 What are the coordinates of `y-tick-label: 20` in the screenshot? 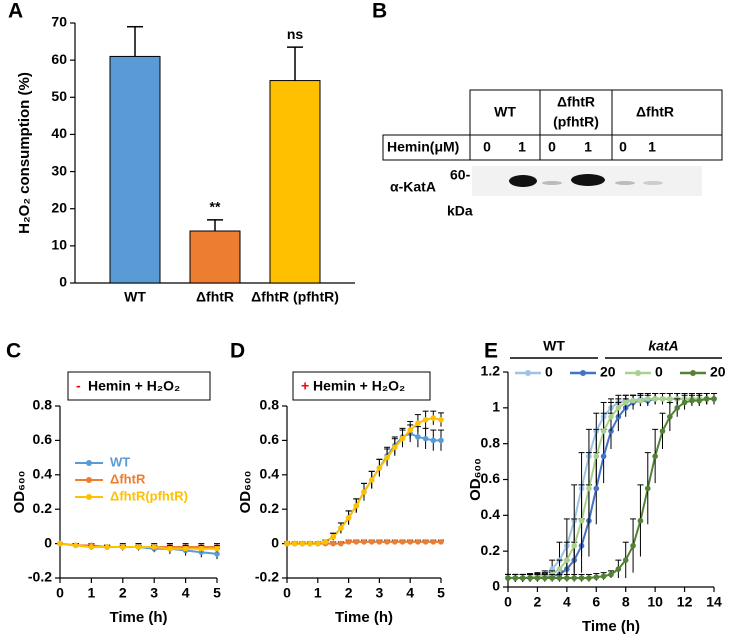 It's located at (59, 207).